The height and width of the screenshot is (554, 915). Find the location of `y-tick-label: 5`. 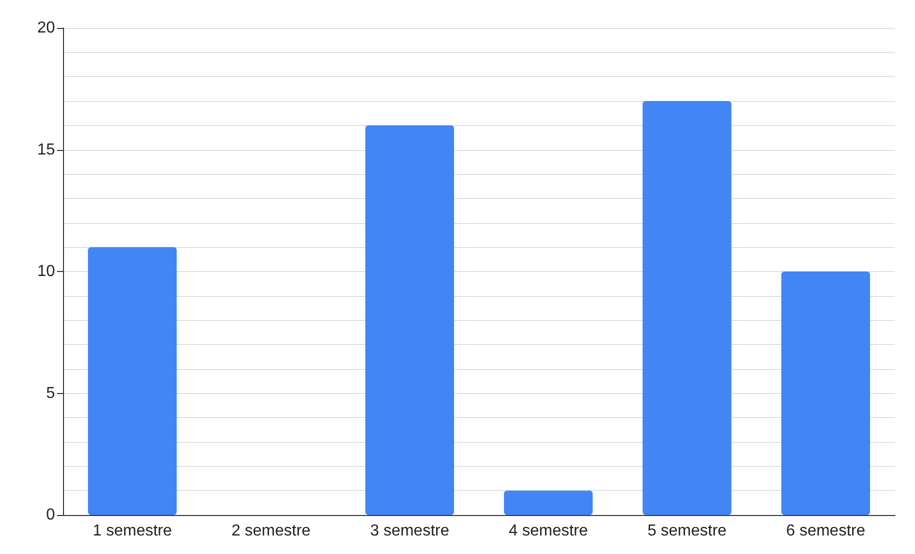

y-tick-label: 5 is located at coordinates (51, 393).